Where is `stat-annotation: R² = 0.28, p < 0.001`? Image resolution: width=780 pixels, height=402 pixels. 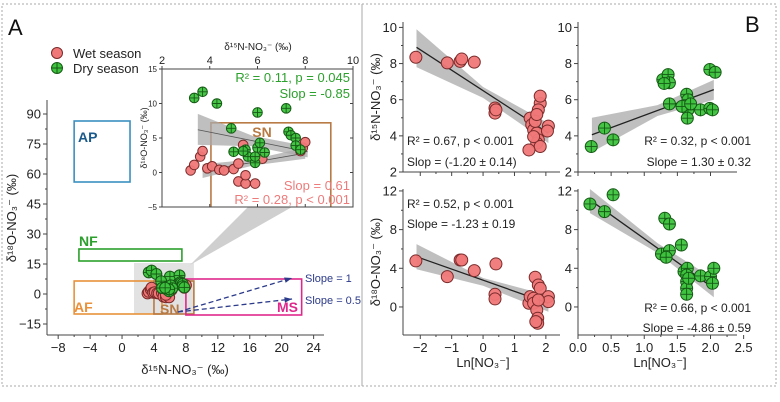 stat-annotation: R² = 0.28, p < 0.001 is located at coordinates (292, 199).